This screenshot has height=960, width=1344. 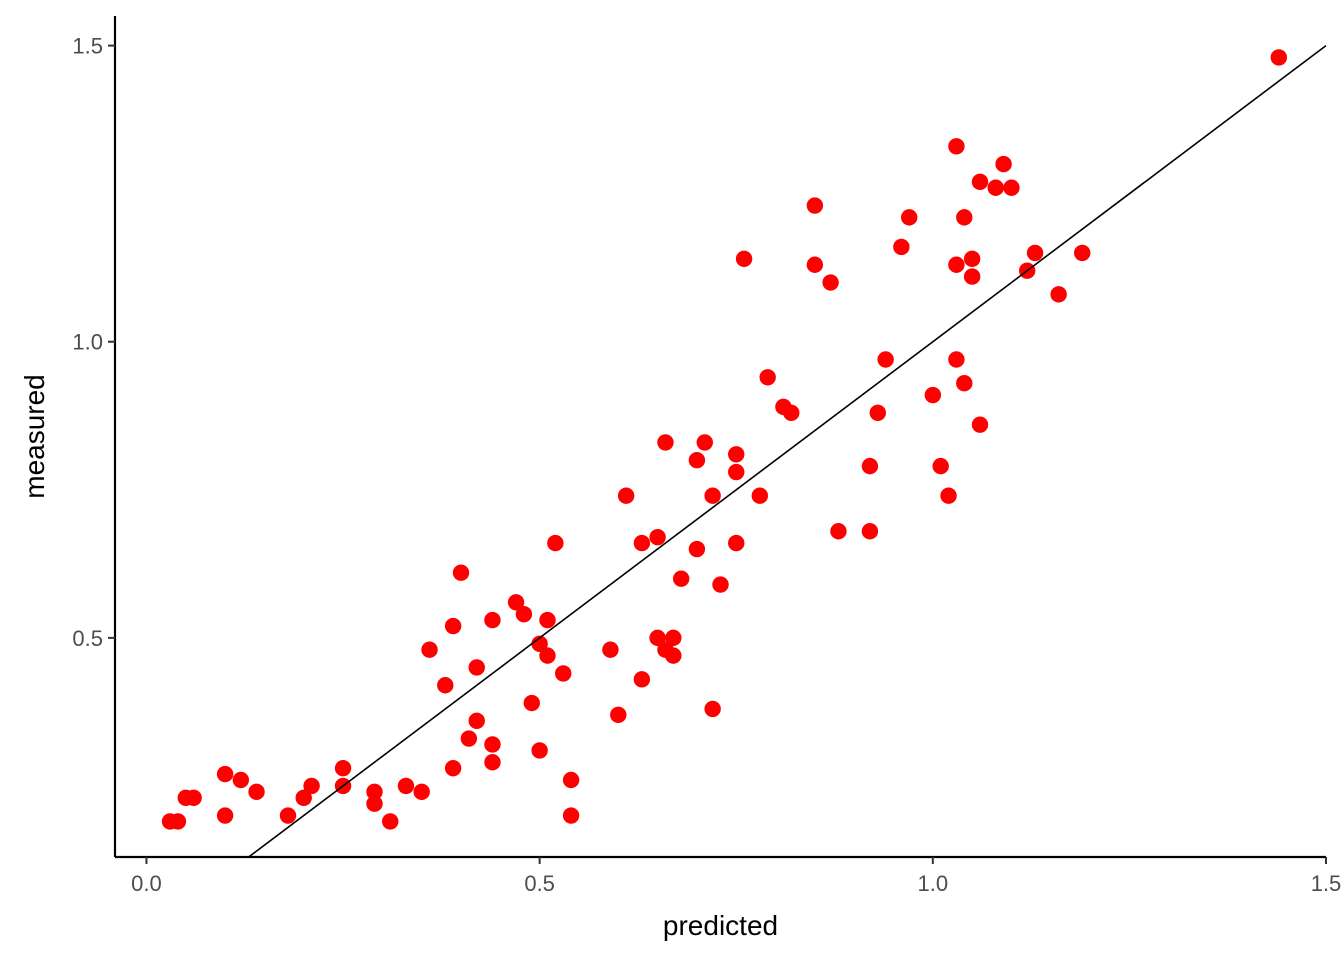 What do you see at coordinates (34, 436) in the screenshot?
I see `y-axis-title: measured` at bounding box center [34, 436].